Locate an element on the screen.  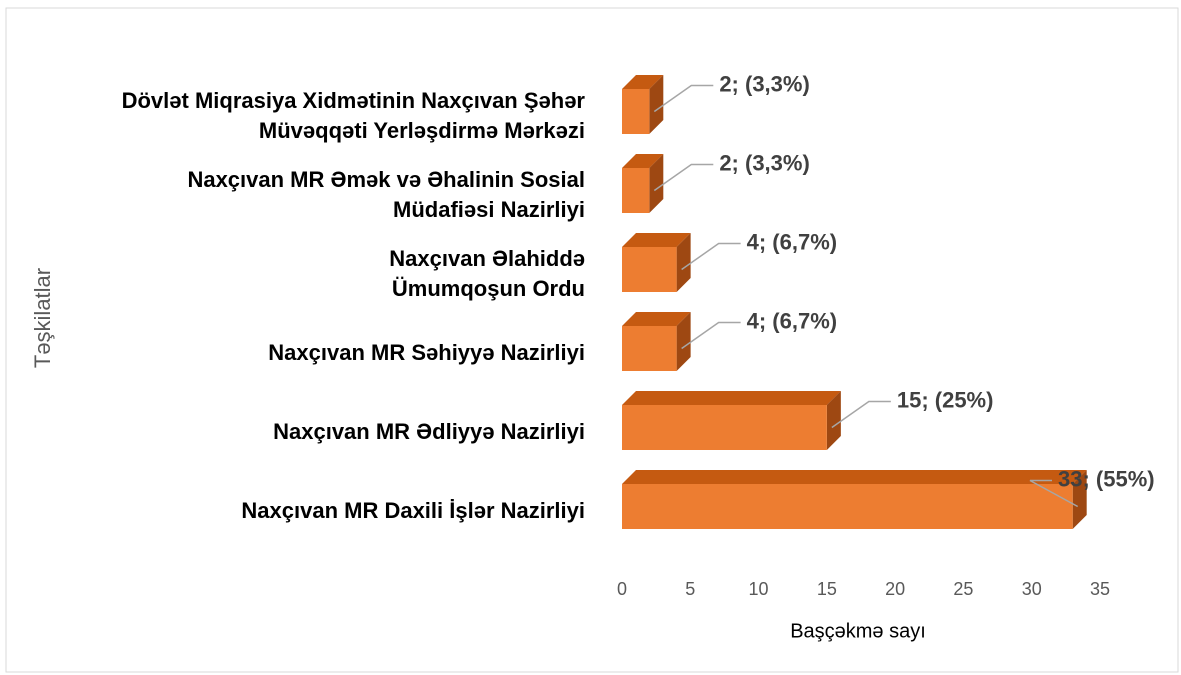
value-label: 15; (25%) is located at coordinates (945, 399).